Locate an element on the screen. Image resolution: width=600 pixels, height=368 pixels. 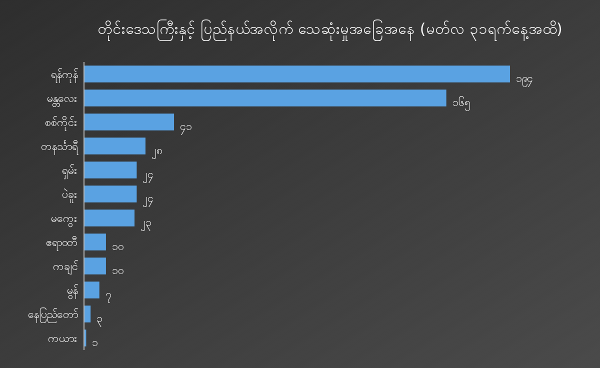
y-tick-label: ကယား is located at coordinates (63, 338).